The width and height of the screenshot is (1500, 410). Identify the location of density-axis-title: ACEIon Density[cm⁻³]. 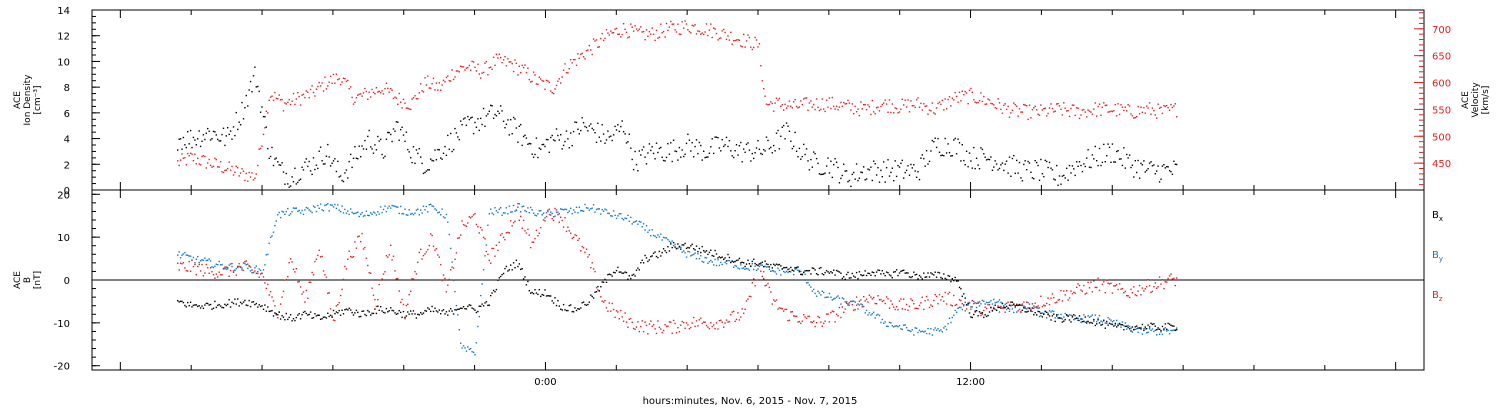
(28, 100).